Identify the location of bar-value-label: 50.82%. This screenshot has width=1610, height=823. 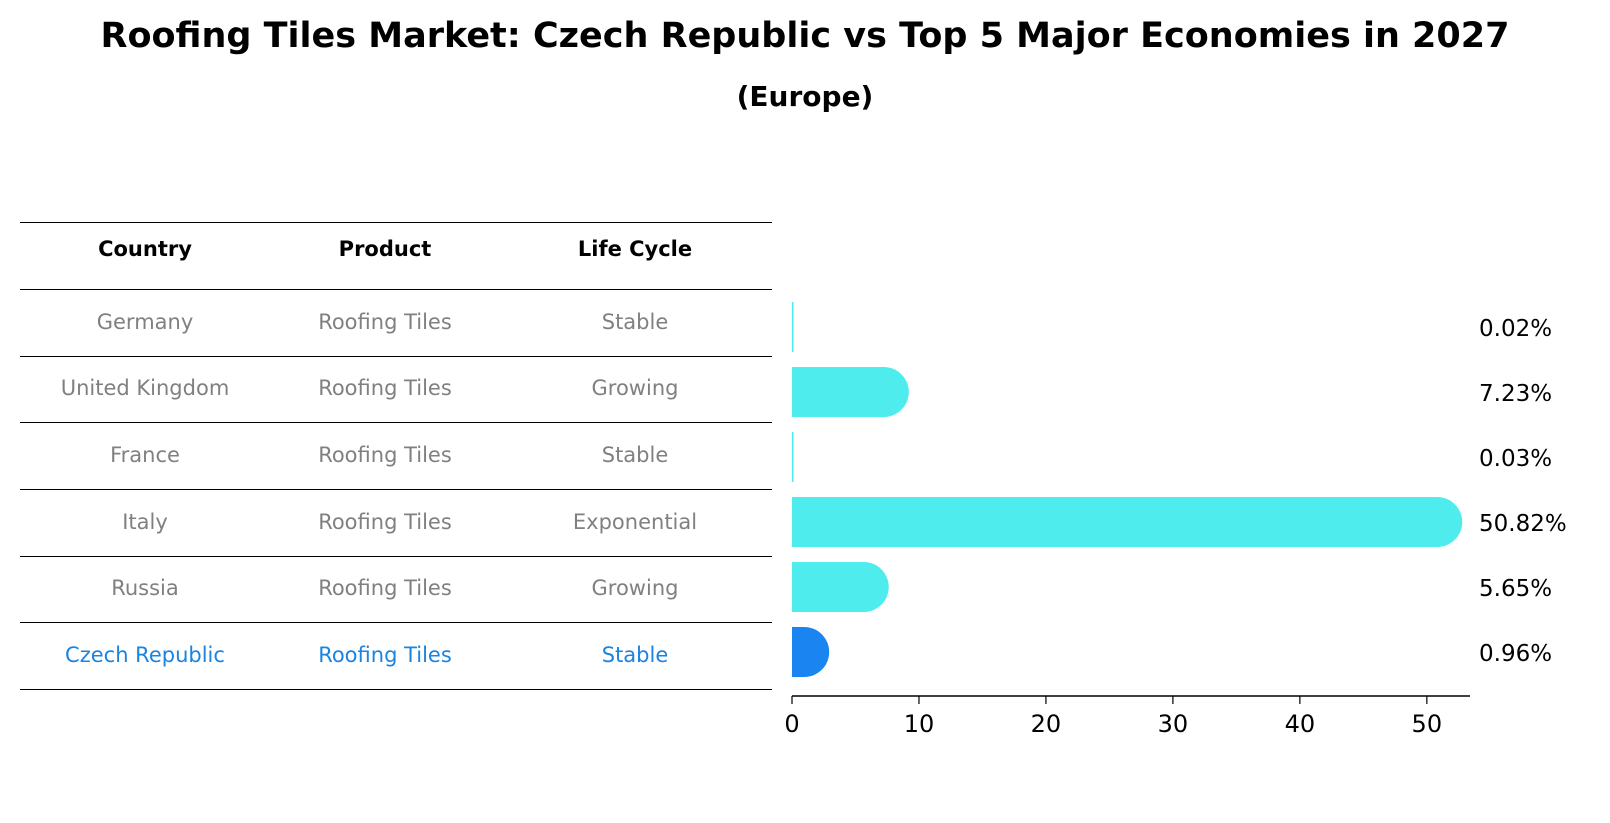
(1523, 524).